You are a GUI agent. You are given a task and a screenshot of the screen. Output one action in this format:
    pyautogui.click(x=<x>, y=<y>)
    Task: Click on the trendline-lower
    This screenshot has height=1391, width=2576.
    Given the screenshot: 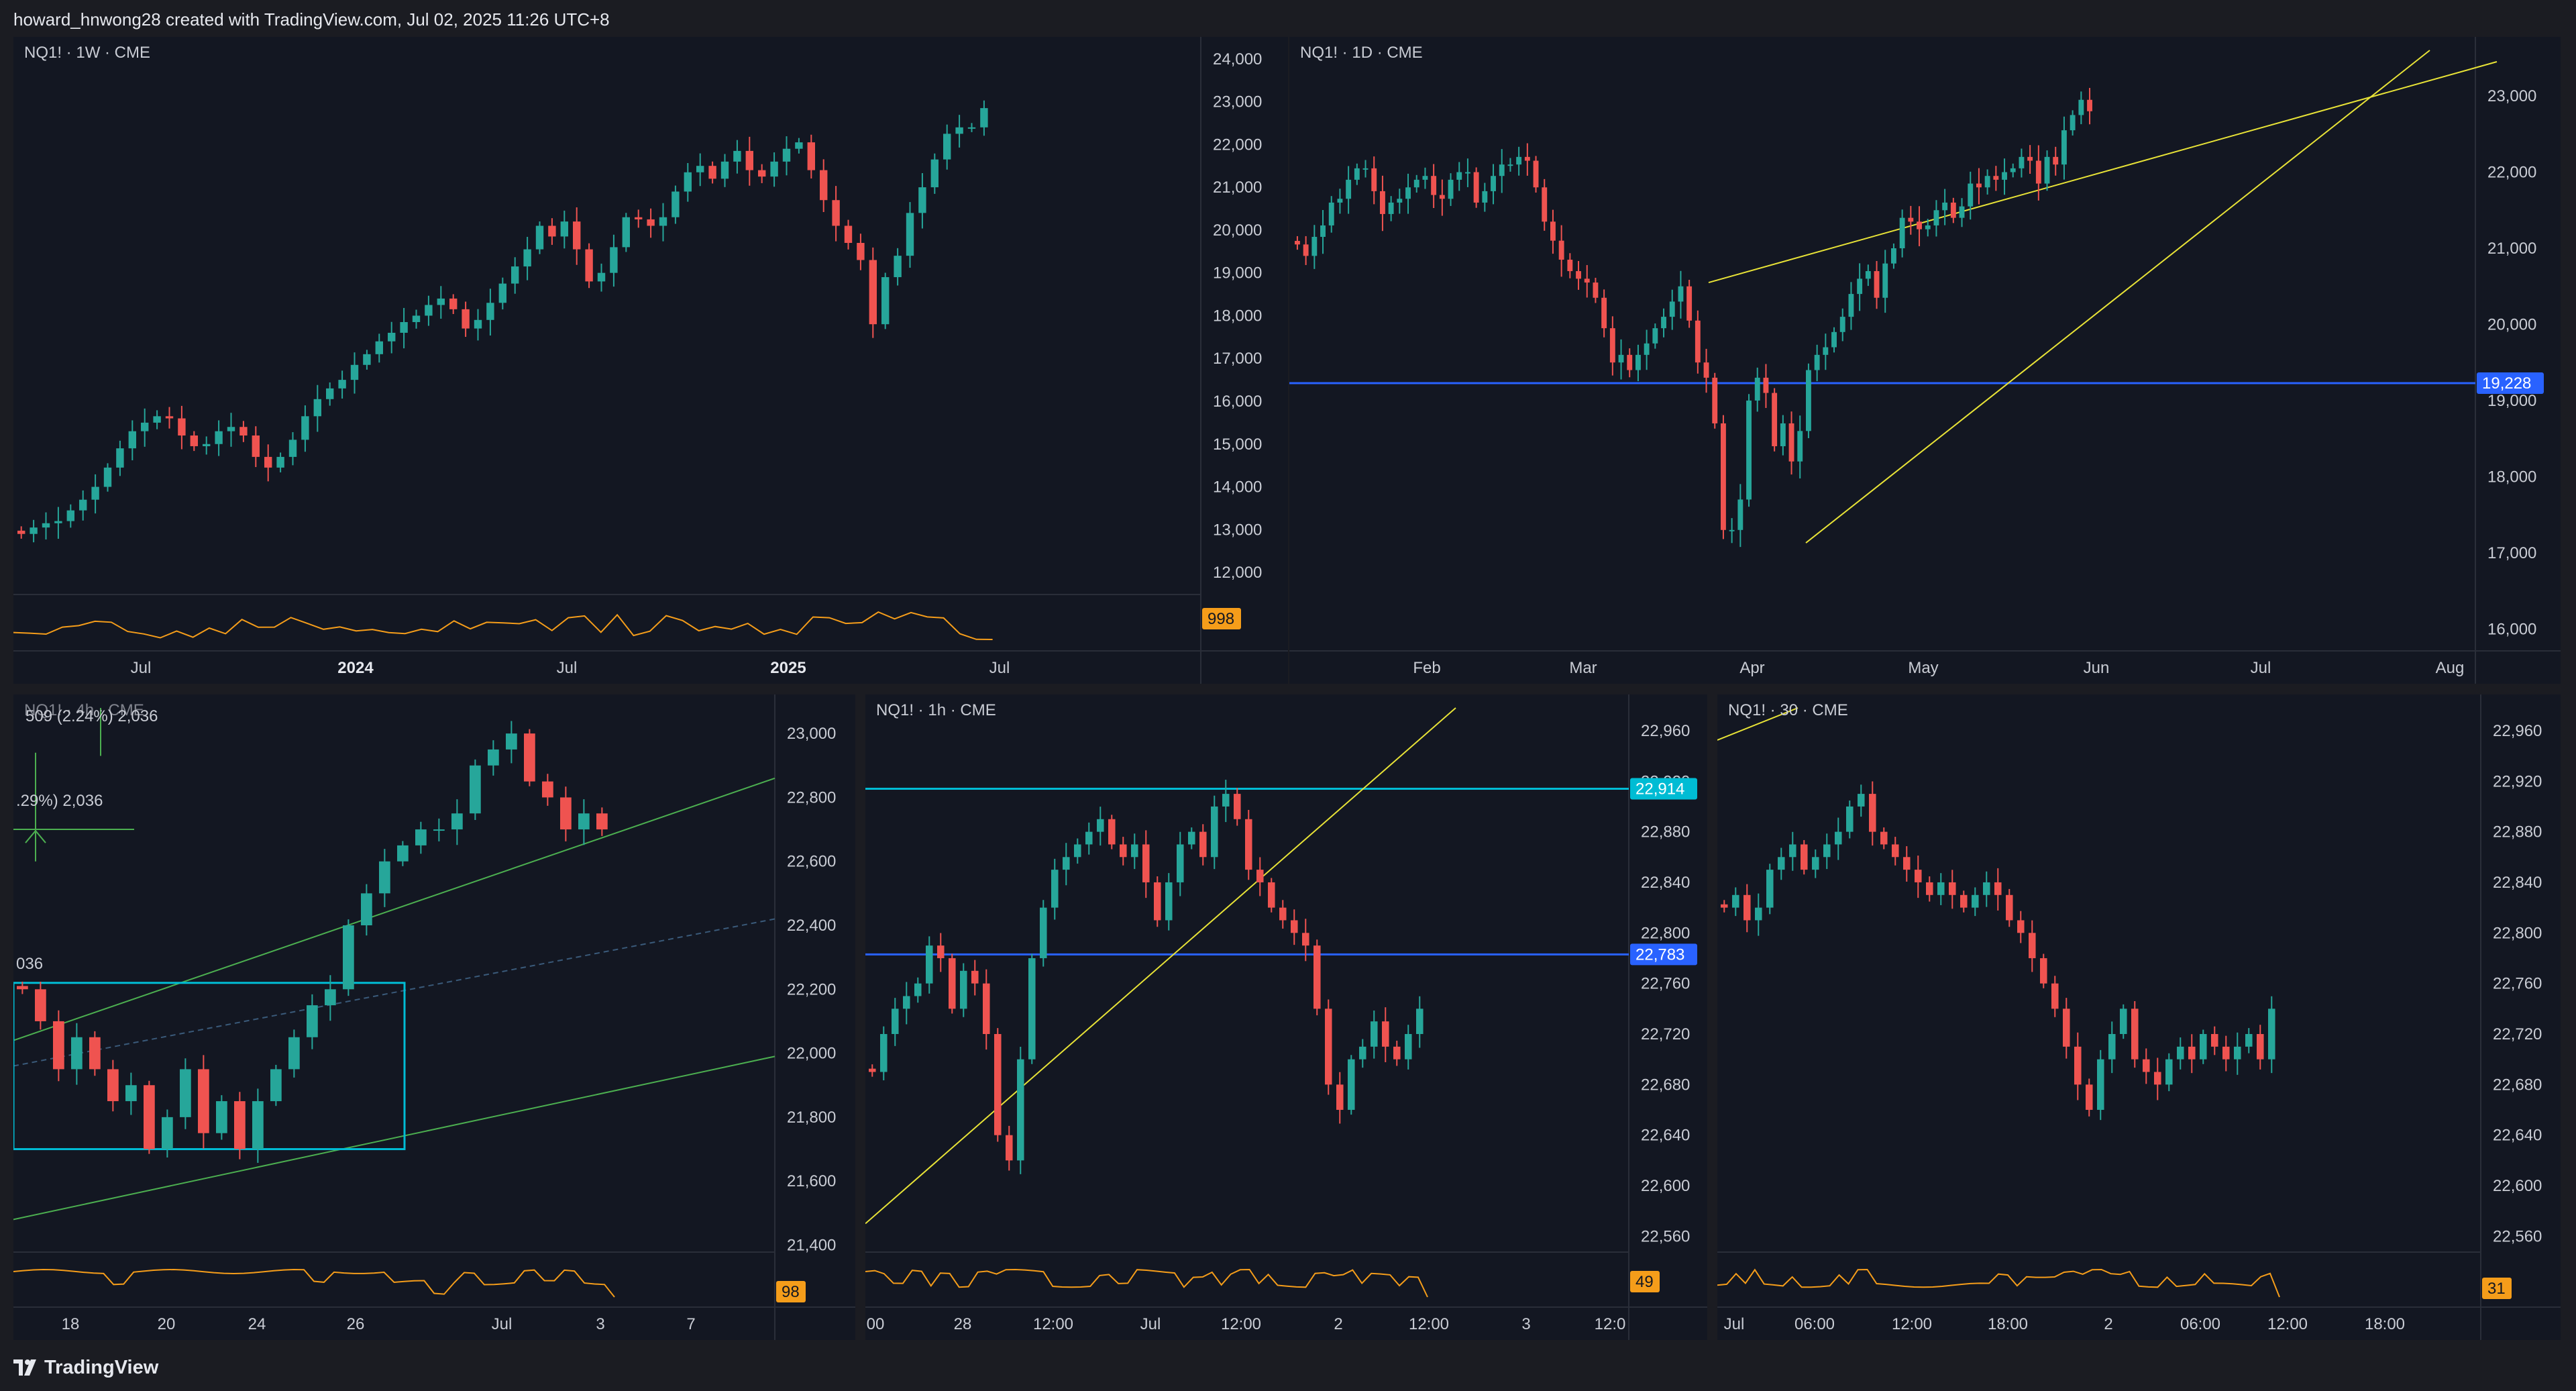 What is the action you would take?
    pyautogui.click(x=2117, y=297)
    